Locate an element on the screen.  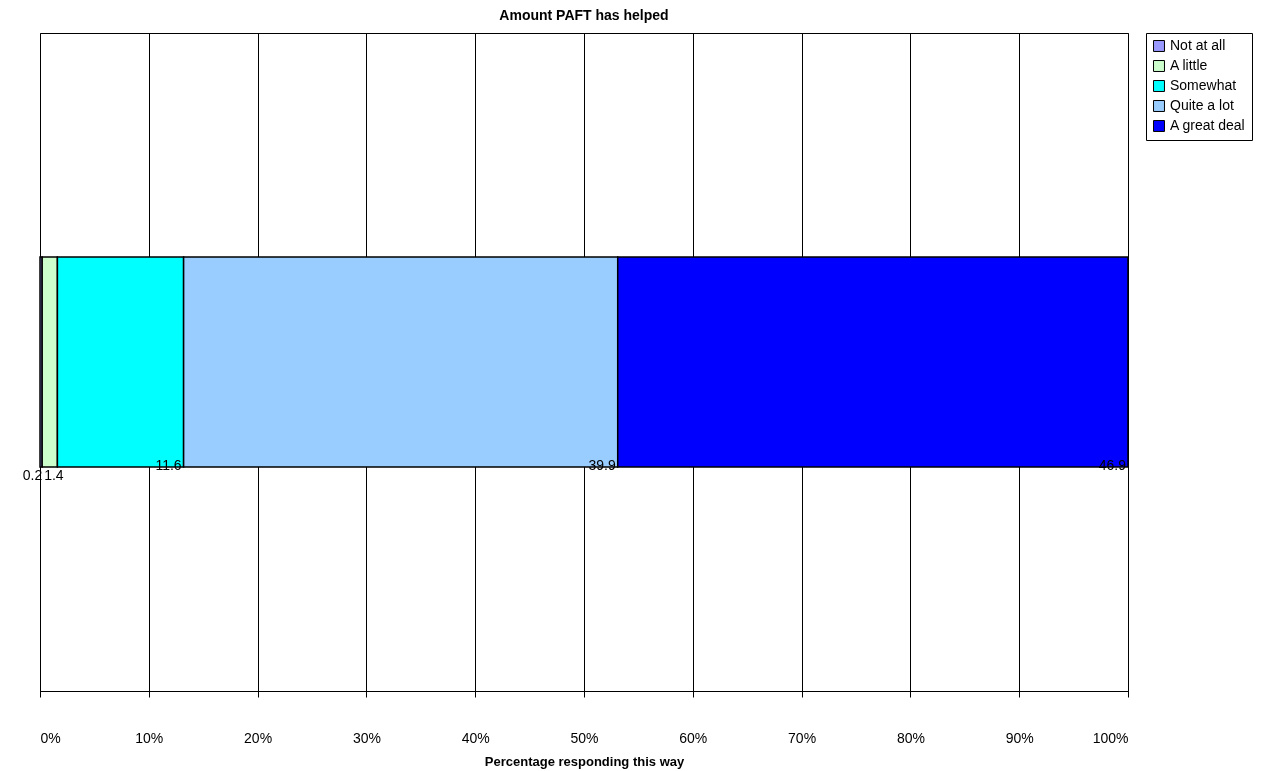
legend-label: A little is located at coordinates (1189, 65).